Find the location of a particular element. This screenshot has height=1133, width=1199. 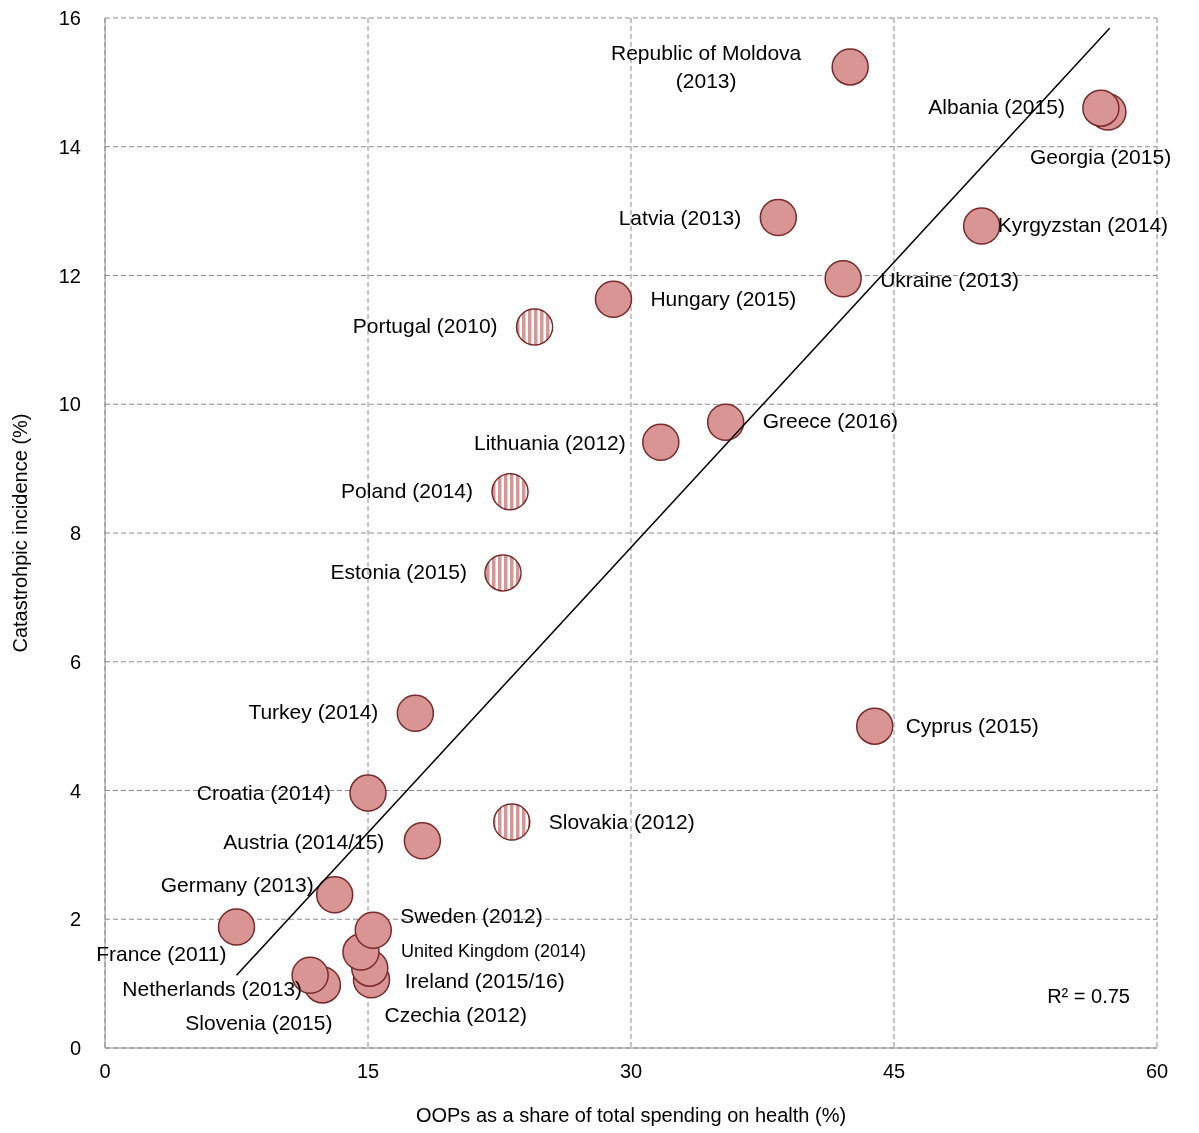

x-tick-label: 0 is located at coordinates (105, 1071).